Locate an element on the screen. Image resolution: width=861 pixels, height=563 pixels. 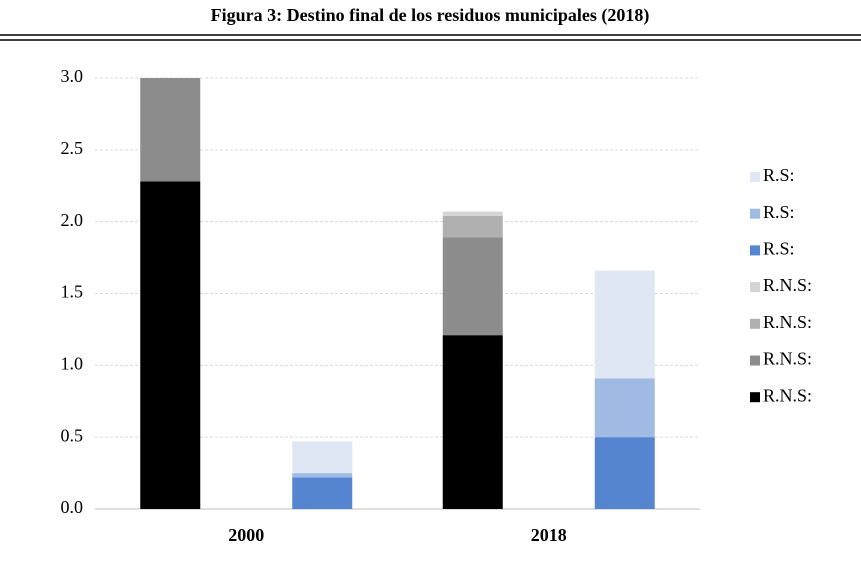
x-tick-label: 2018 is located at coordinates (549, 535).